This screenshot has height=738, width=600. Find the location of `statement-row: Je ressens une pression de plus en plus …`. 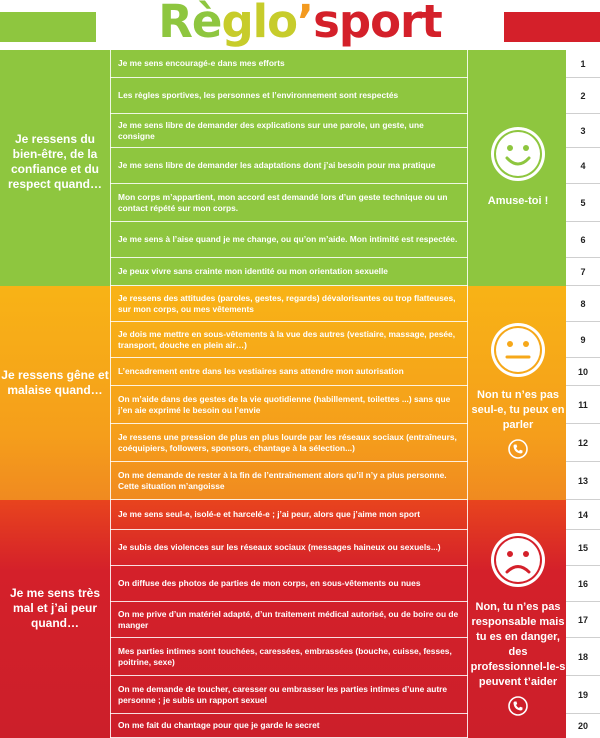

statement-row: Je ressens une pression de plus en plus … is located at coordinates (289, 443).